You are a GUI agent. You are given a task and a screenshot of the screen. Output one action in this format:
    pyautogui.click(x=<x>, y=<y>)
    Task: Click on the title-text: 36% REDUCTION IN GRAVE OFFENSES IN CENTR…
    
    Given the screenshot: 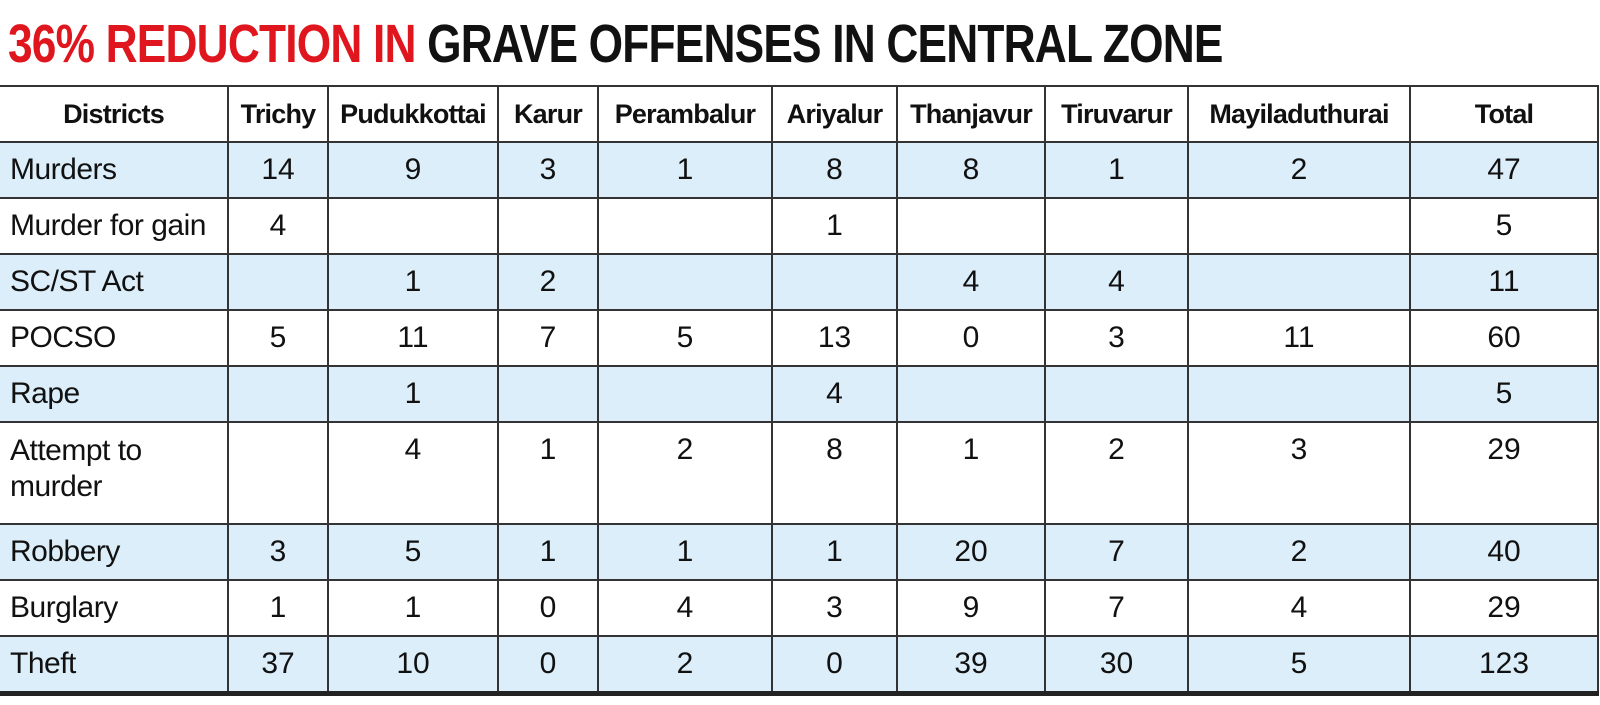 What is the action you would take?
    pyautogui.click(x=615, y=44)
    